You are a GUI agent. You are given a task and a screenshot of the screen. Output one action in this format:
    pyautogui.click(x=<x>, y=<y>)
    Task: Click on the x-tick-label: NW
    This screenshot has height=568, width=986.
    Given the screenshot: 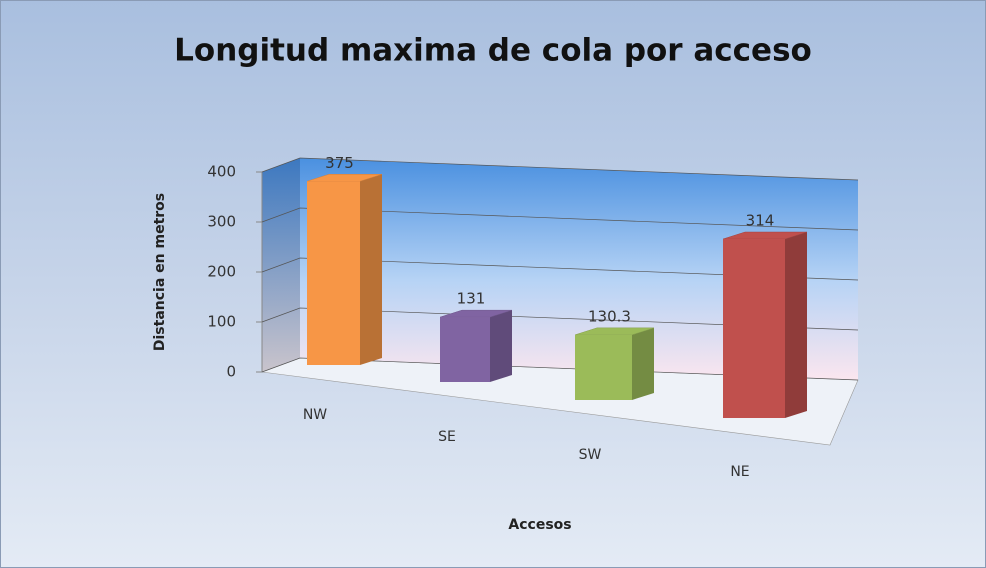 What is the action you would take?
    pyautogui.click(x=315, y=415)
    